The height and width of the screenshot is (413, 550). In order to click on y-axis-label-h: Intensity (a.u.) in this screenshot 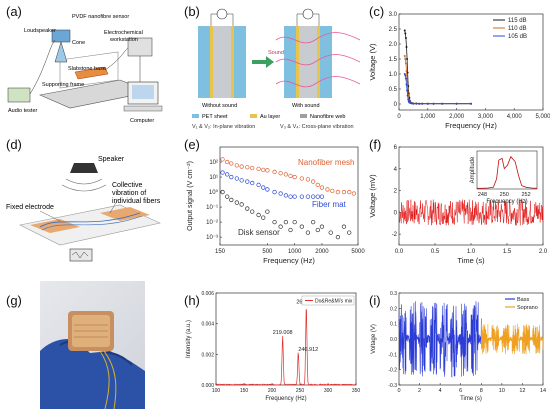, I will do `click(189, 339)`.